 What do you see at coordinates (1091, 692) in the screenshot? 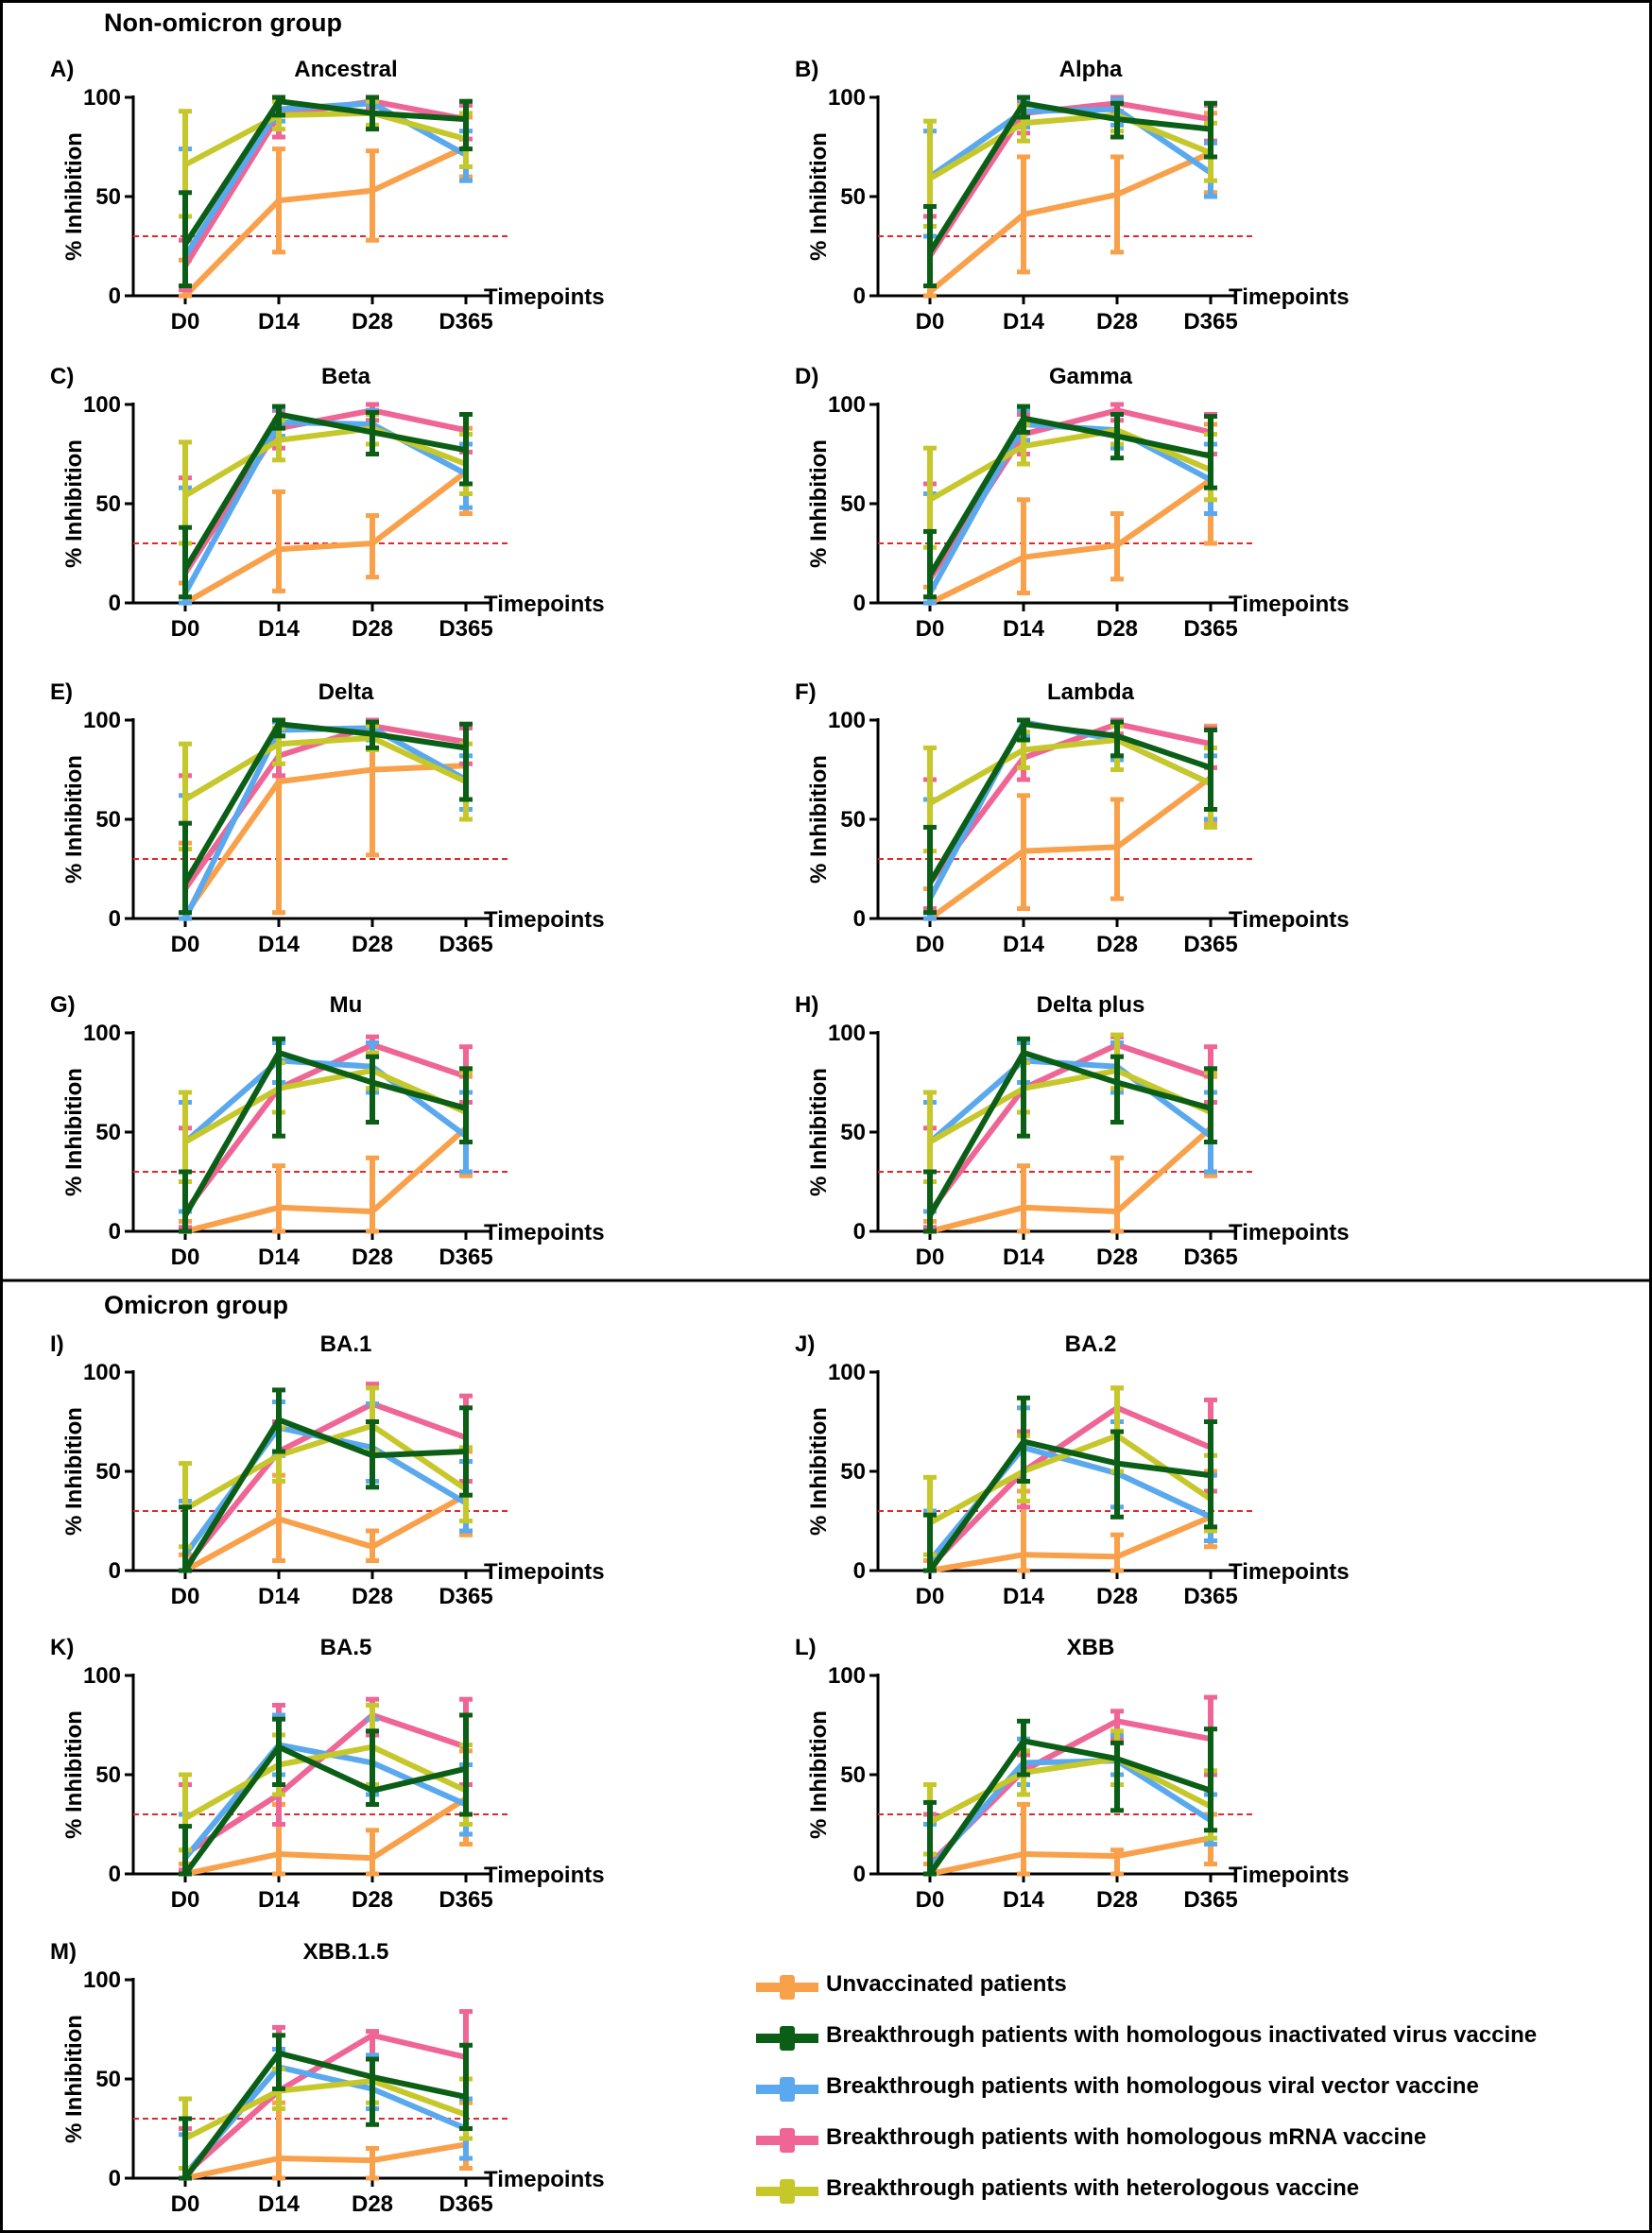
I see `panel-title: Lambda` at bounding box center [1091, 692].